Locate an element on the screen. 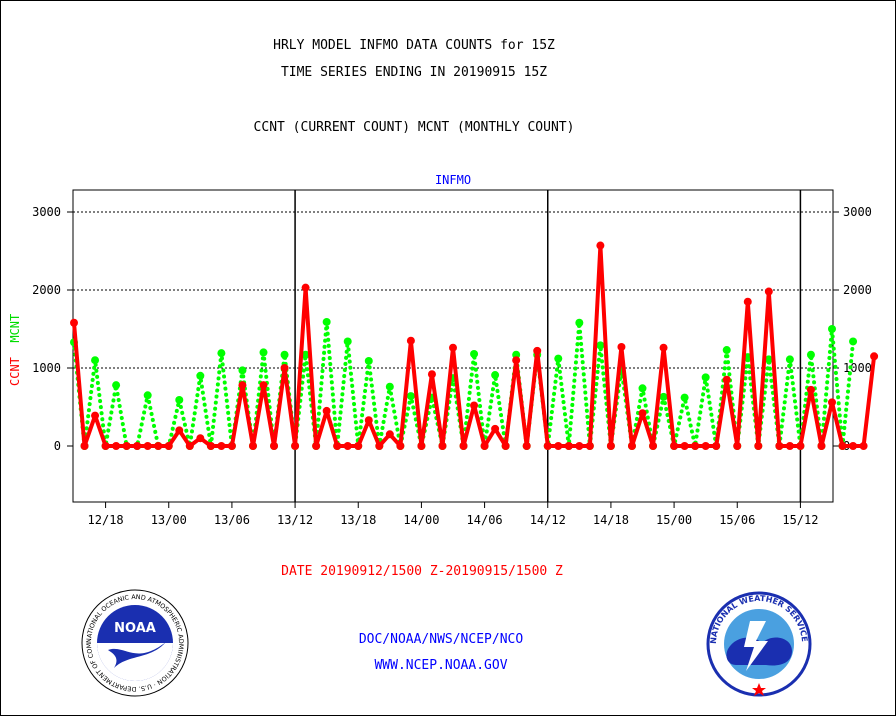 The width and height of the screenshot is (896, 716). page-title-line-1: HRLY MODEL INFMO DATA COUNTS for 15Z is located at coordinates (414, 45).